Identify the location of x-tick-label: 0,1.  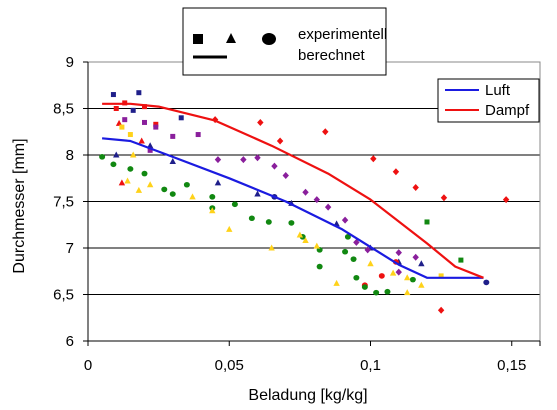
(370, 365).